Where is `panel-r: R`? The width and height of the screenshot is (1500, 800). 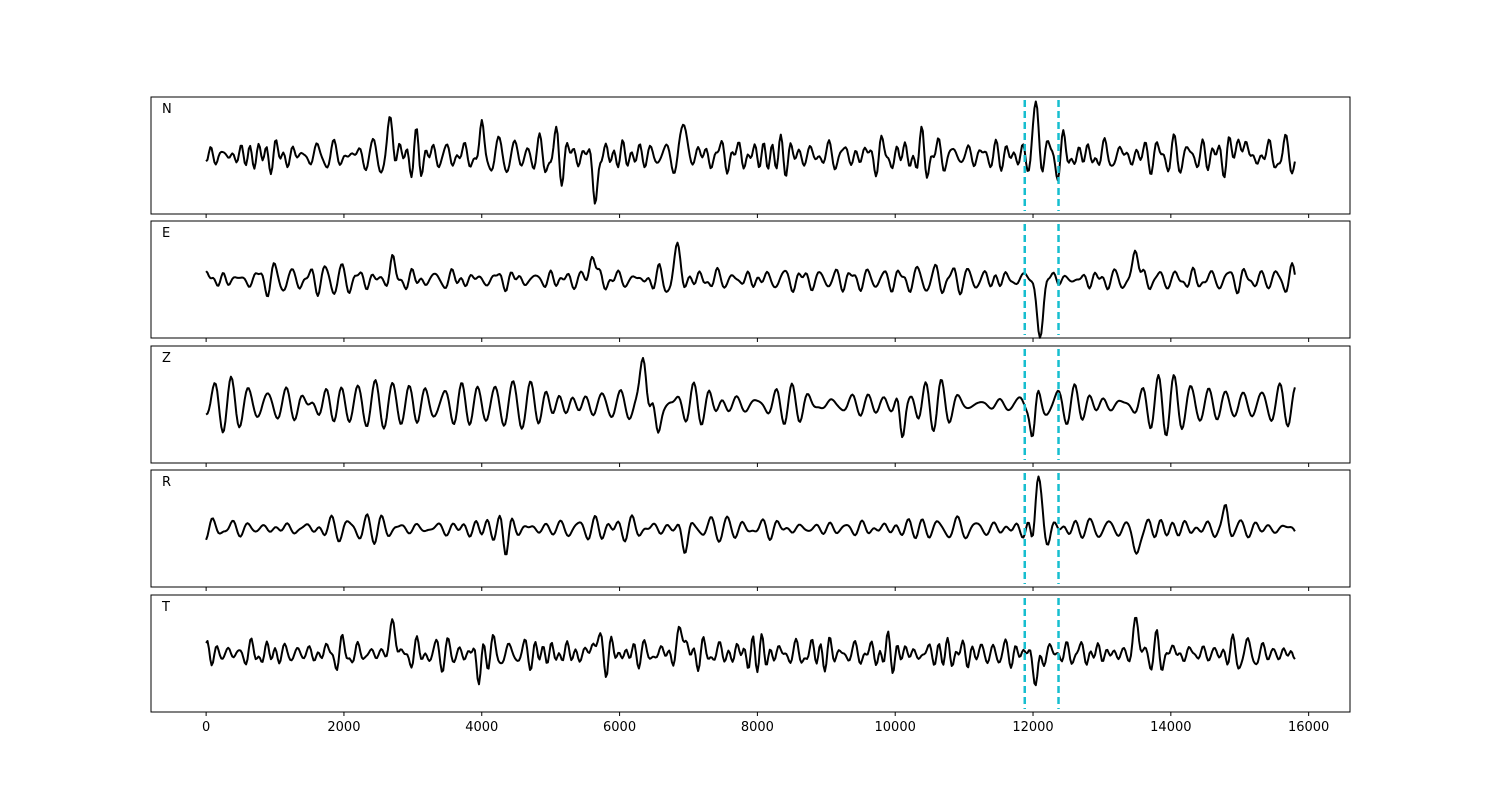
panel-r: R is located at coordinates (750, 530).